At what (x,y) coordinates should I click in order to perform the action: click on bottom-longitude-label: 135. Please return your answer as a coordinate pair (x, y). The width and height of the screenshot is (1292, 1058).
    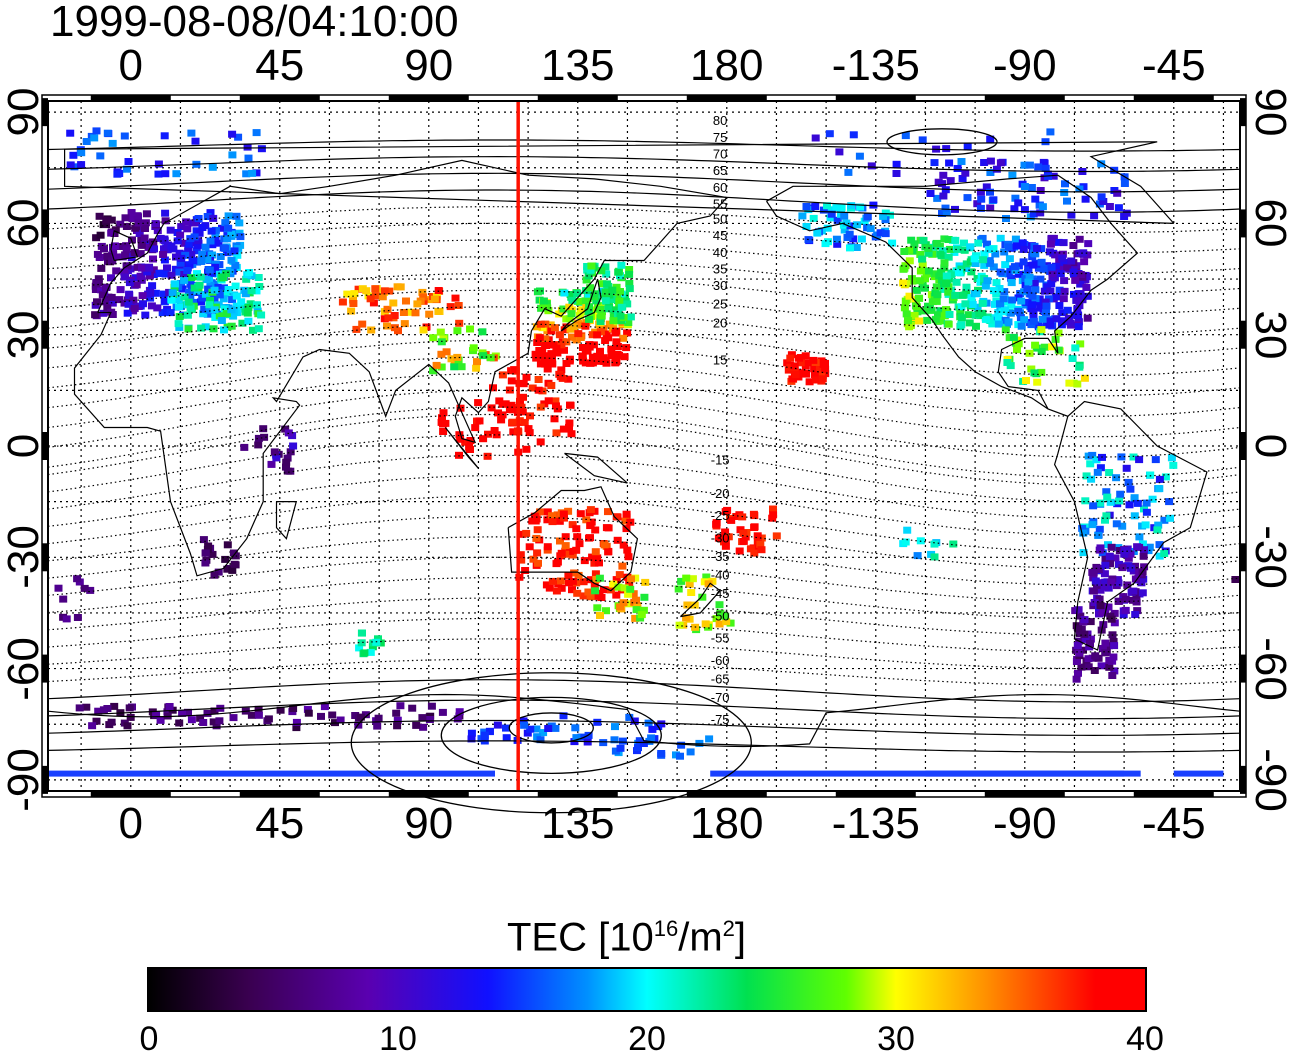
    Looking at the image, I should click on (578, 823).